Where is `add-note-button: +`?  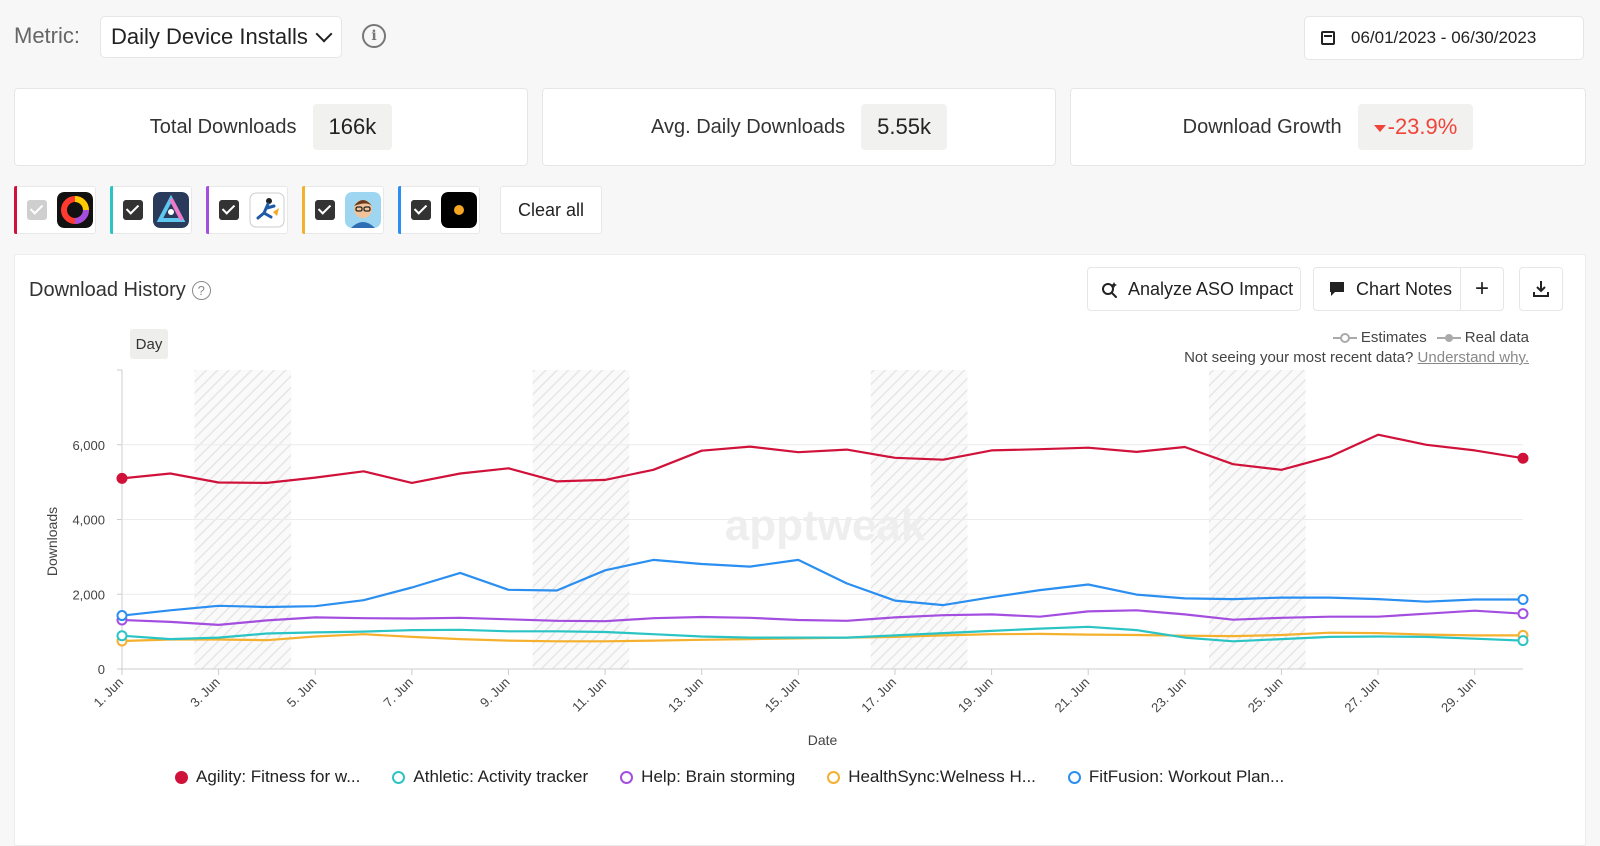
add-note-button: + is located at coordinates (1482, 289).